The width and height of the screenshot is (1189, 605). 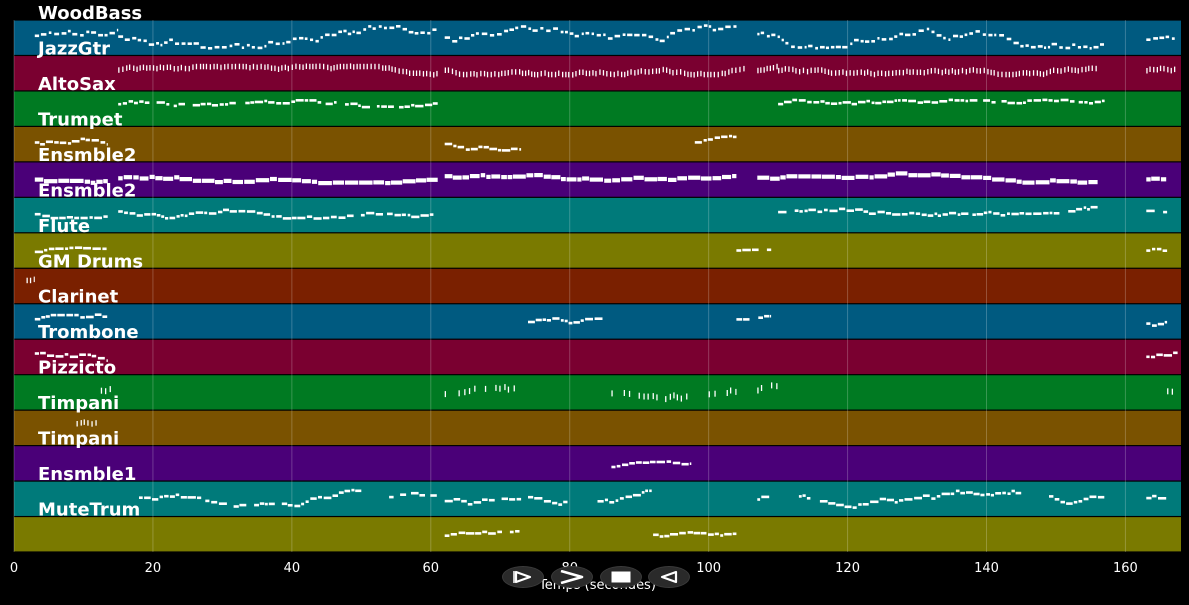 I want to click on x-tick-label: 60, so click(x=431, y=568).